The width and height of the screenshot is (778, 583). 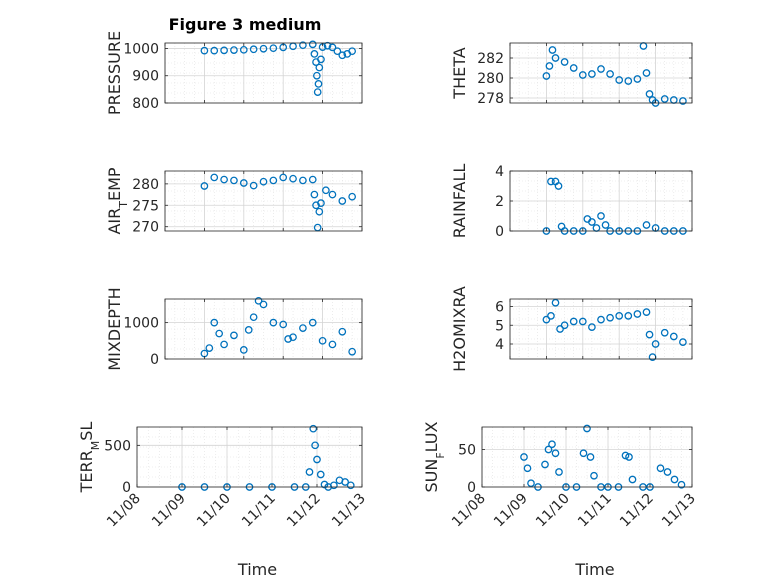 What do you see at coordinates (114, 328) in the screenshot?
I see `y-axis-label: MIXDEPTH` at bounding box center [114, 328].